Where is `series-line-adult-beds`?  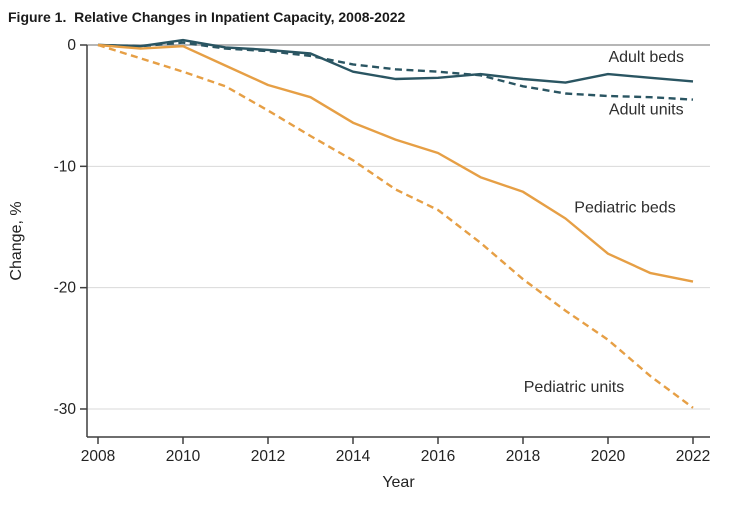 series-line-adult-beds is located at coordinates (395, 61).